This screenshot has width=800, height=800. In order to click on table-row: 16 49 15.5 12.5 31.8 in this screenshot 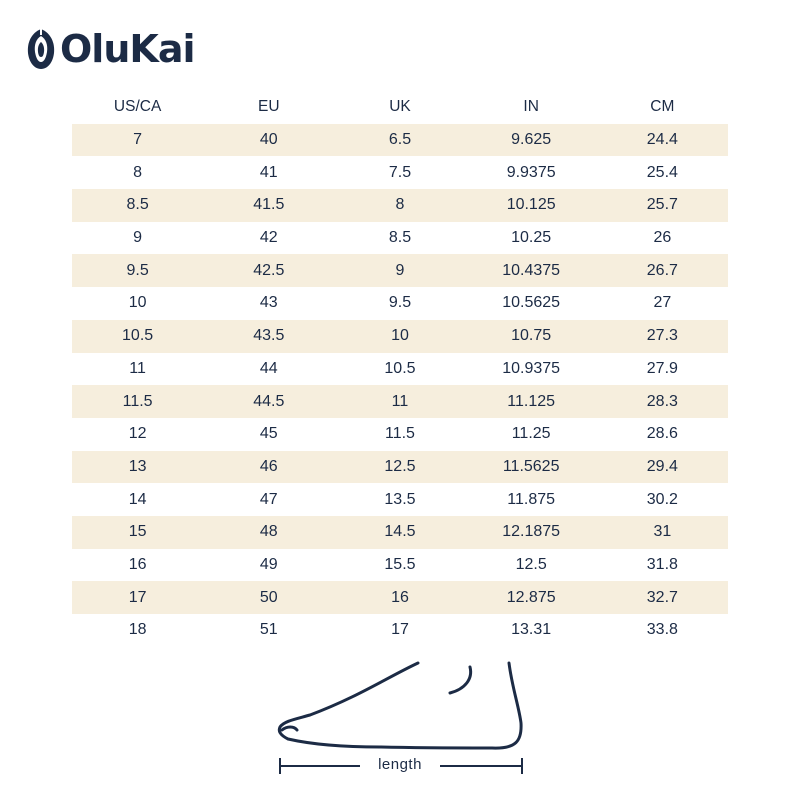, I will do `click(400, 565)`.